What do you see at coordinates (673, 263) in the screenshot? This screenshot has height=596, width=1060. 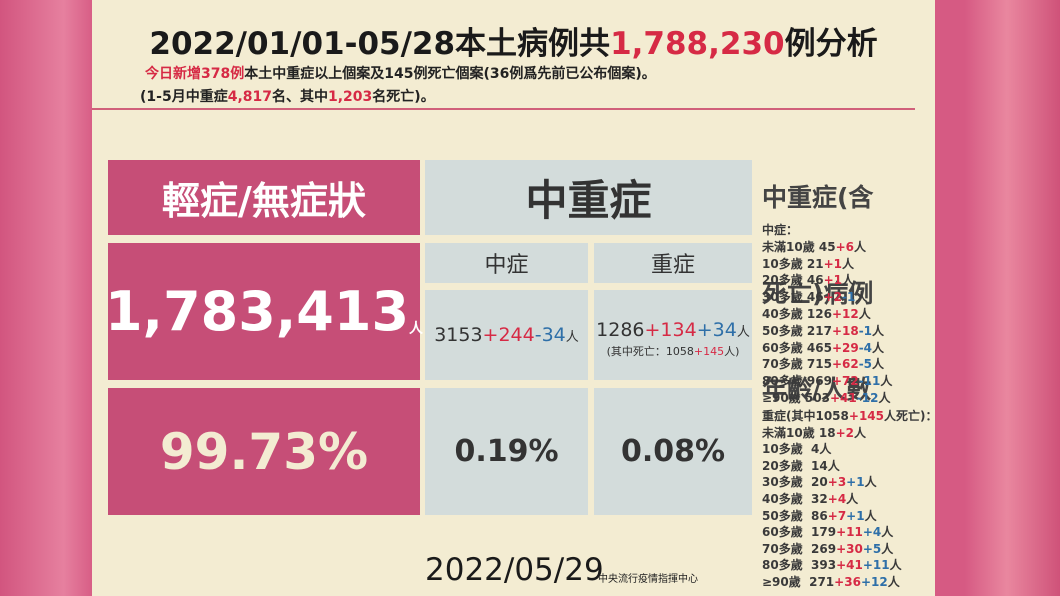 I see `critical-sub: 重症` at bounding box center [673, 263].